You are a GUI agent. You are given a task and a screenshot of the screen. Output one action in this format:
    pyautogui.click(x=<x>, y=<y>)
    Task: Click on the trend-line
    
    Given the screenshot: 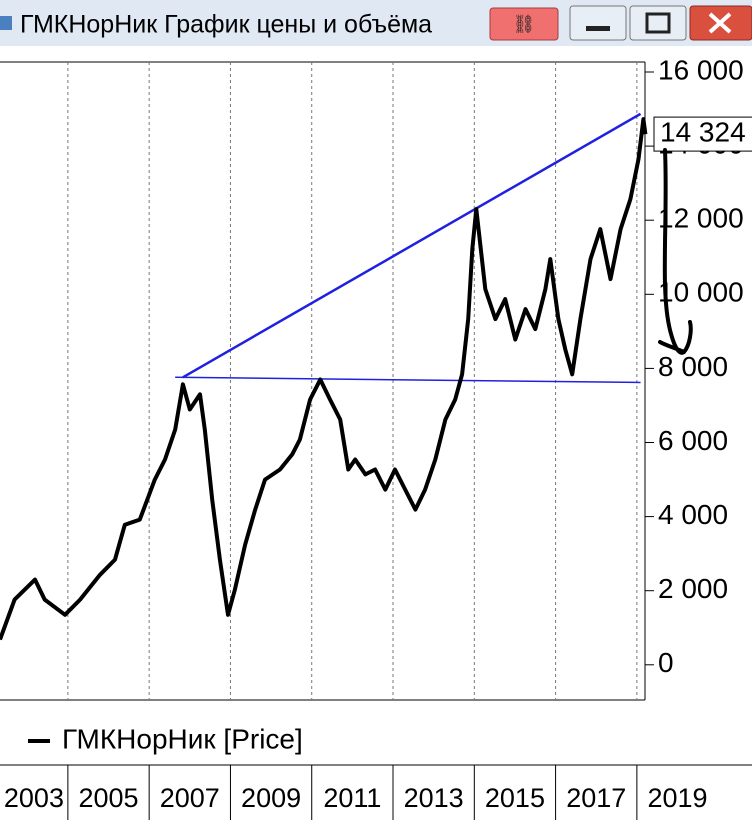 What is the action you would take?
    pyautogui.click(x=408, y=380)
    